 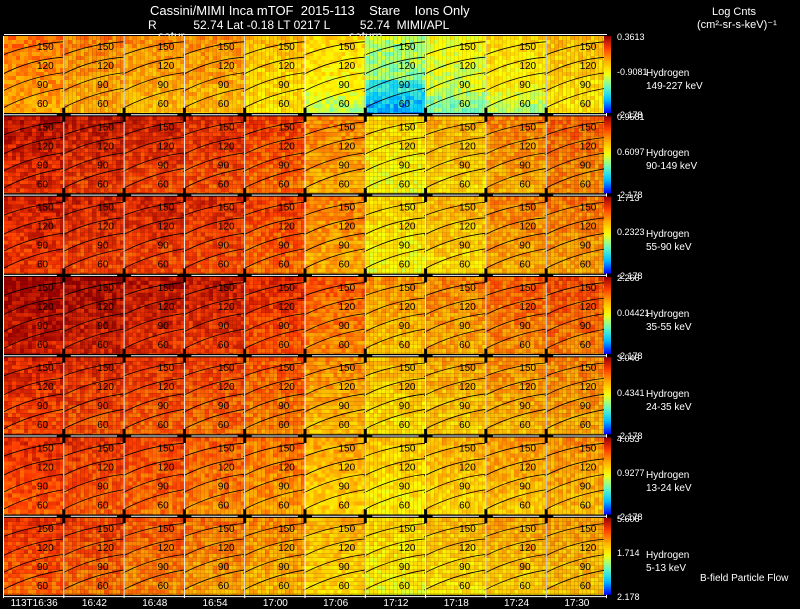 I want to click on species-label: Hydrogen, so click(x=667, y=556).